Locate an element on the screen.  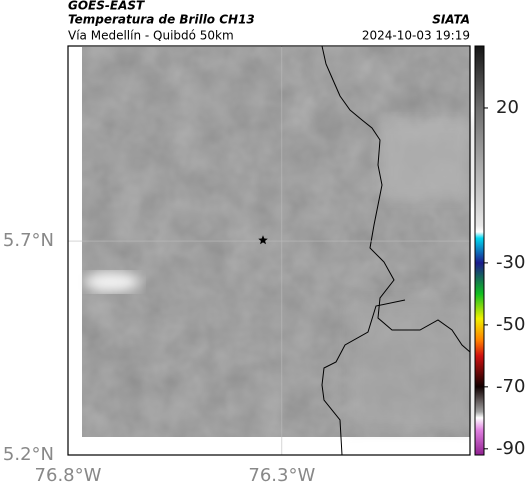
colorbar is located at coordinates (479, 250).